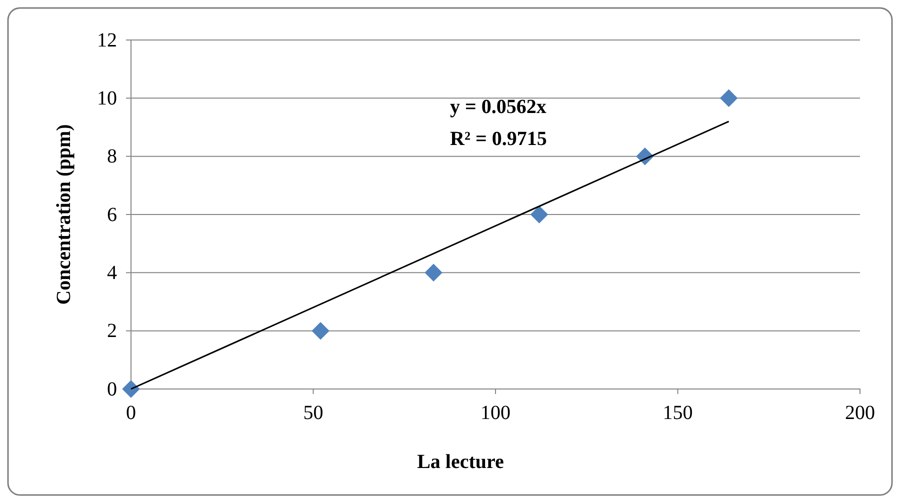 This screenshot has width=900, height=502. I want to click on y-tick-label: 4, so click(112, 273).